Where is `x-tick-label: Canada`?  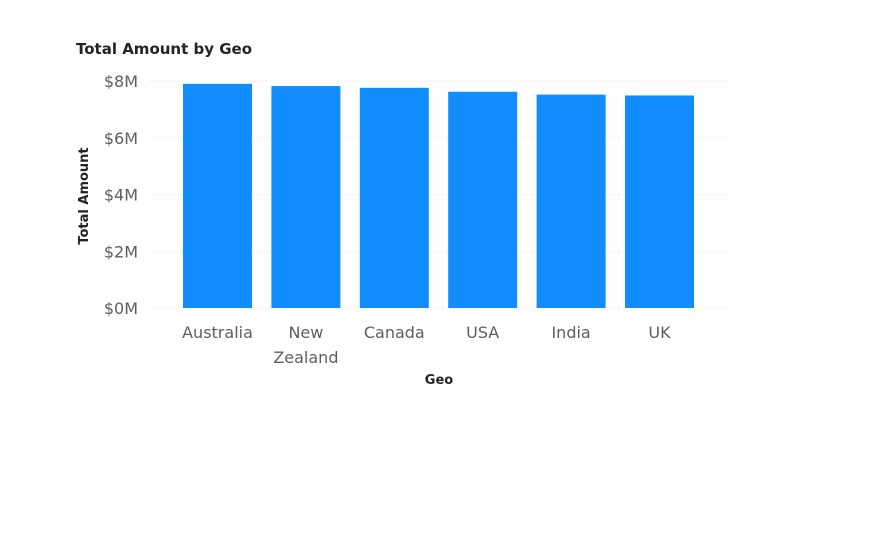 x-tick-label: Canada is located at coordinates (394, 332).